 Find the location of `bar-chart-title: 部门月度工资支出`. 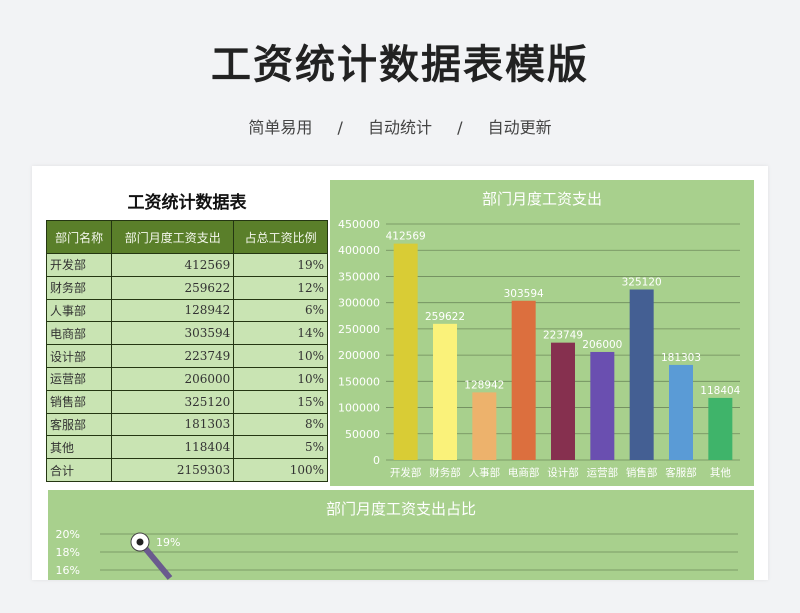

bar-chart-title: 部门月度工资支出 is located at coordinates (542, 199).